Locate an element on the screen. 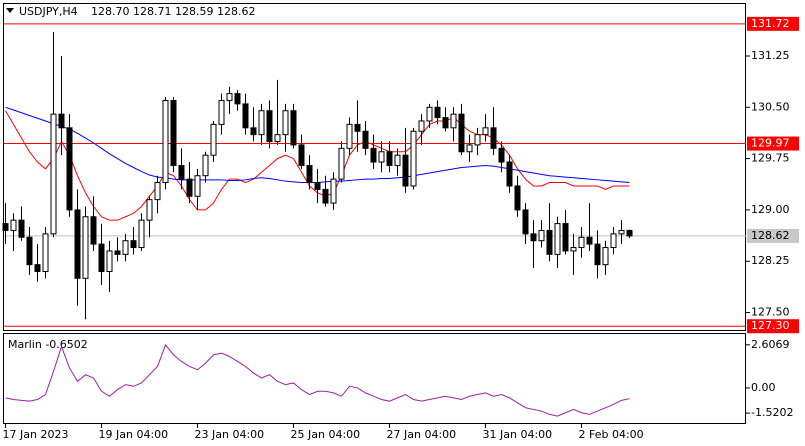 Image resolution: width=805 pixels, height=446 pixels. y-tick-label: 129.75 is located at coordinates (770, 158).